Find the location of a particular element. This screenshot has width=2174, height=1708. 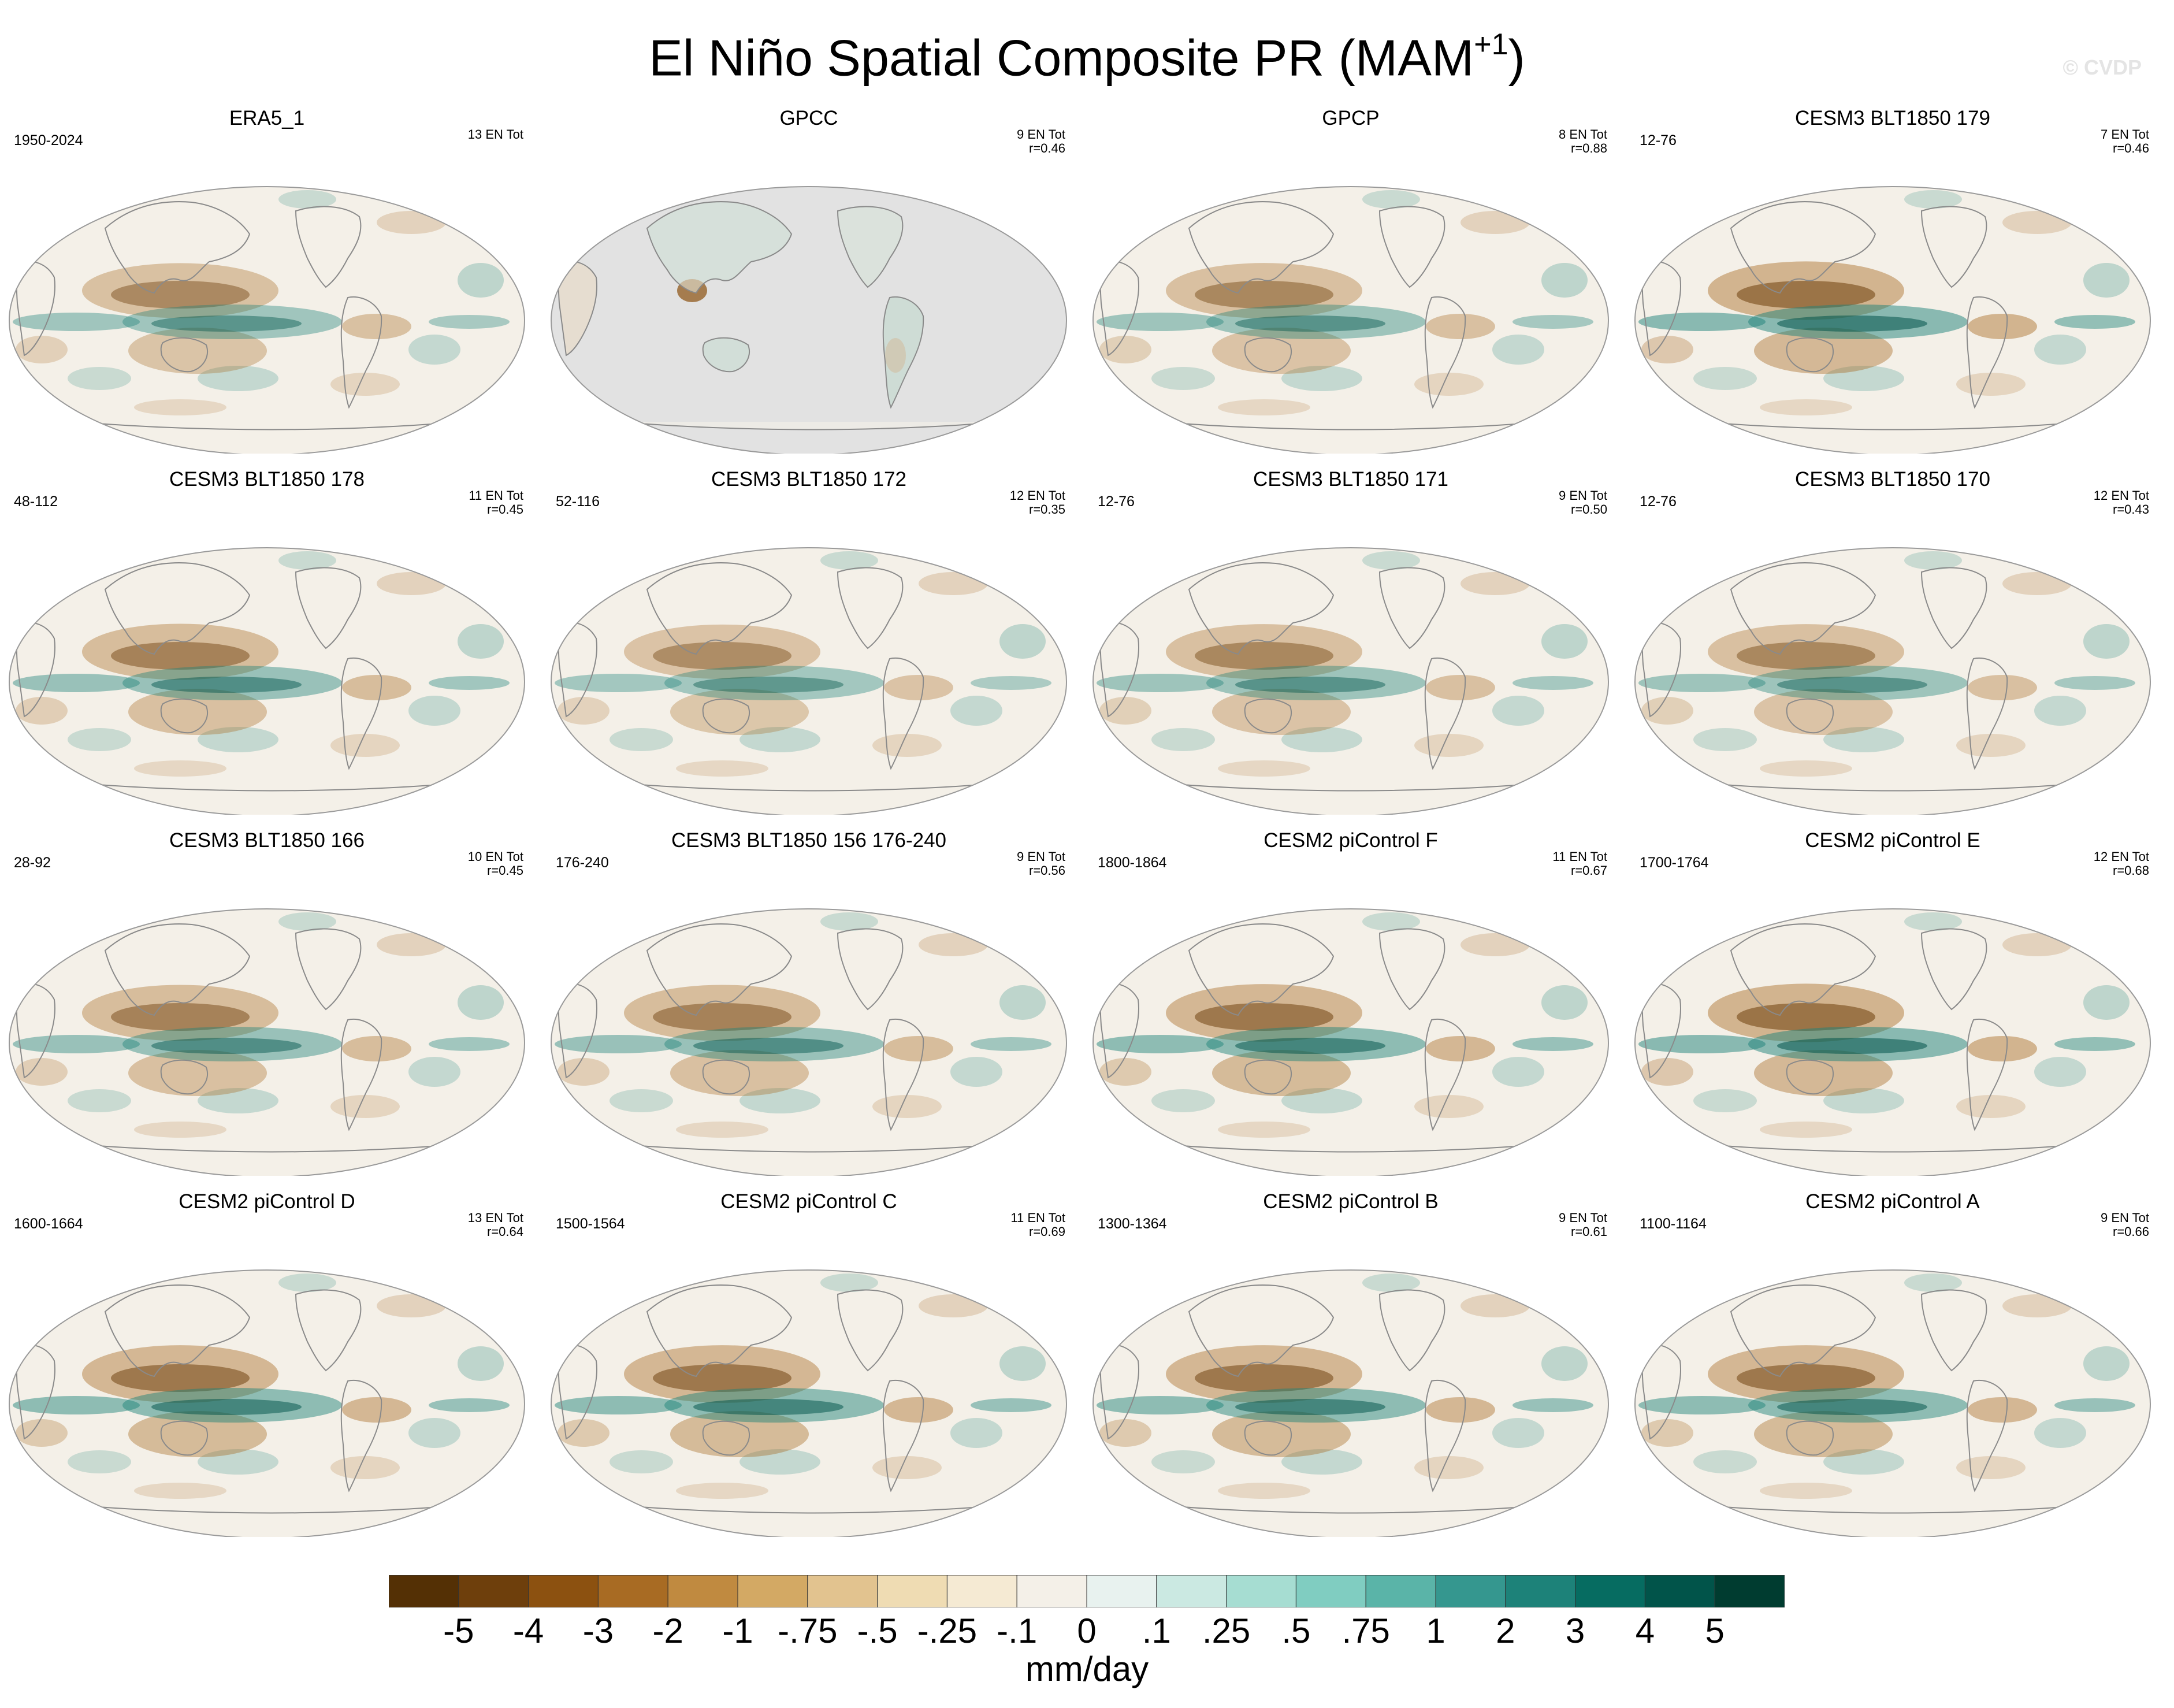

colorbar-tick-label: -.25 is located at coordinates (947, 1631).